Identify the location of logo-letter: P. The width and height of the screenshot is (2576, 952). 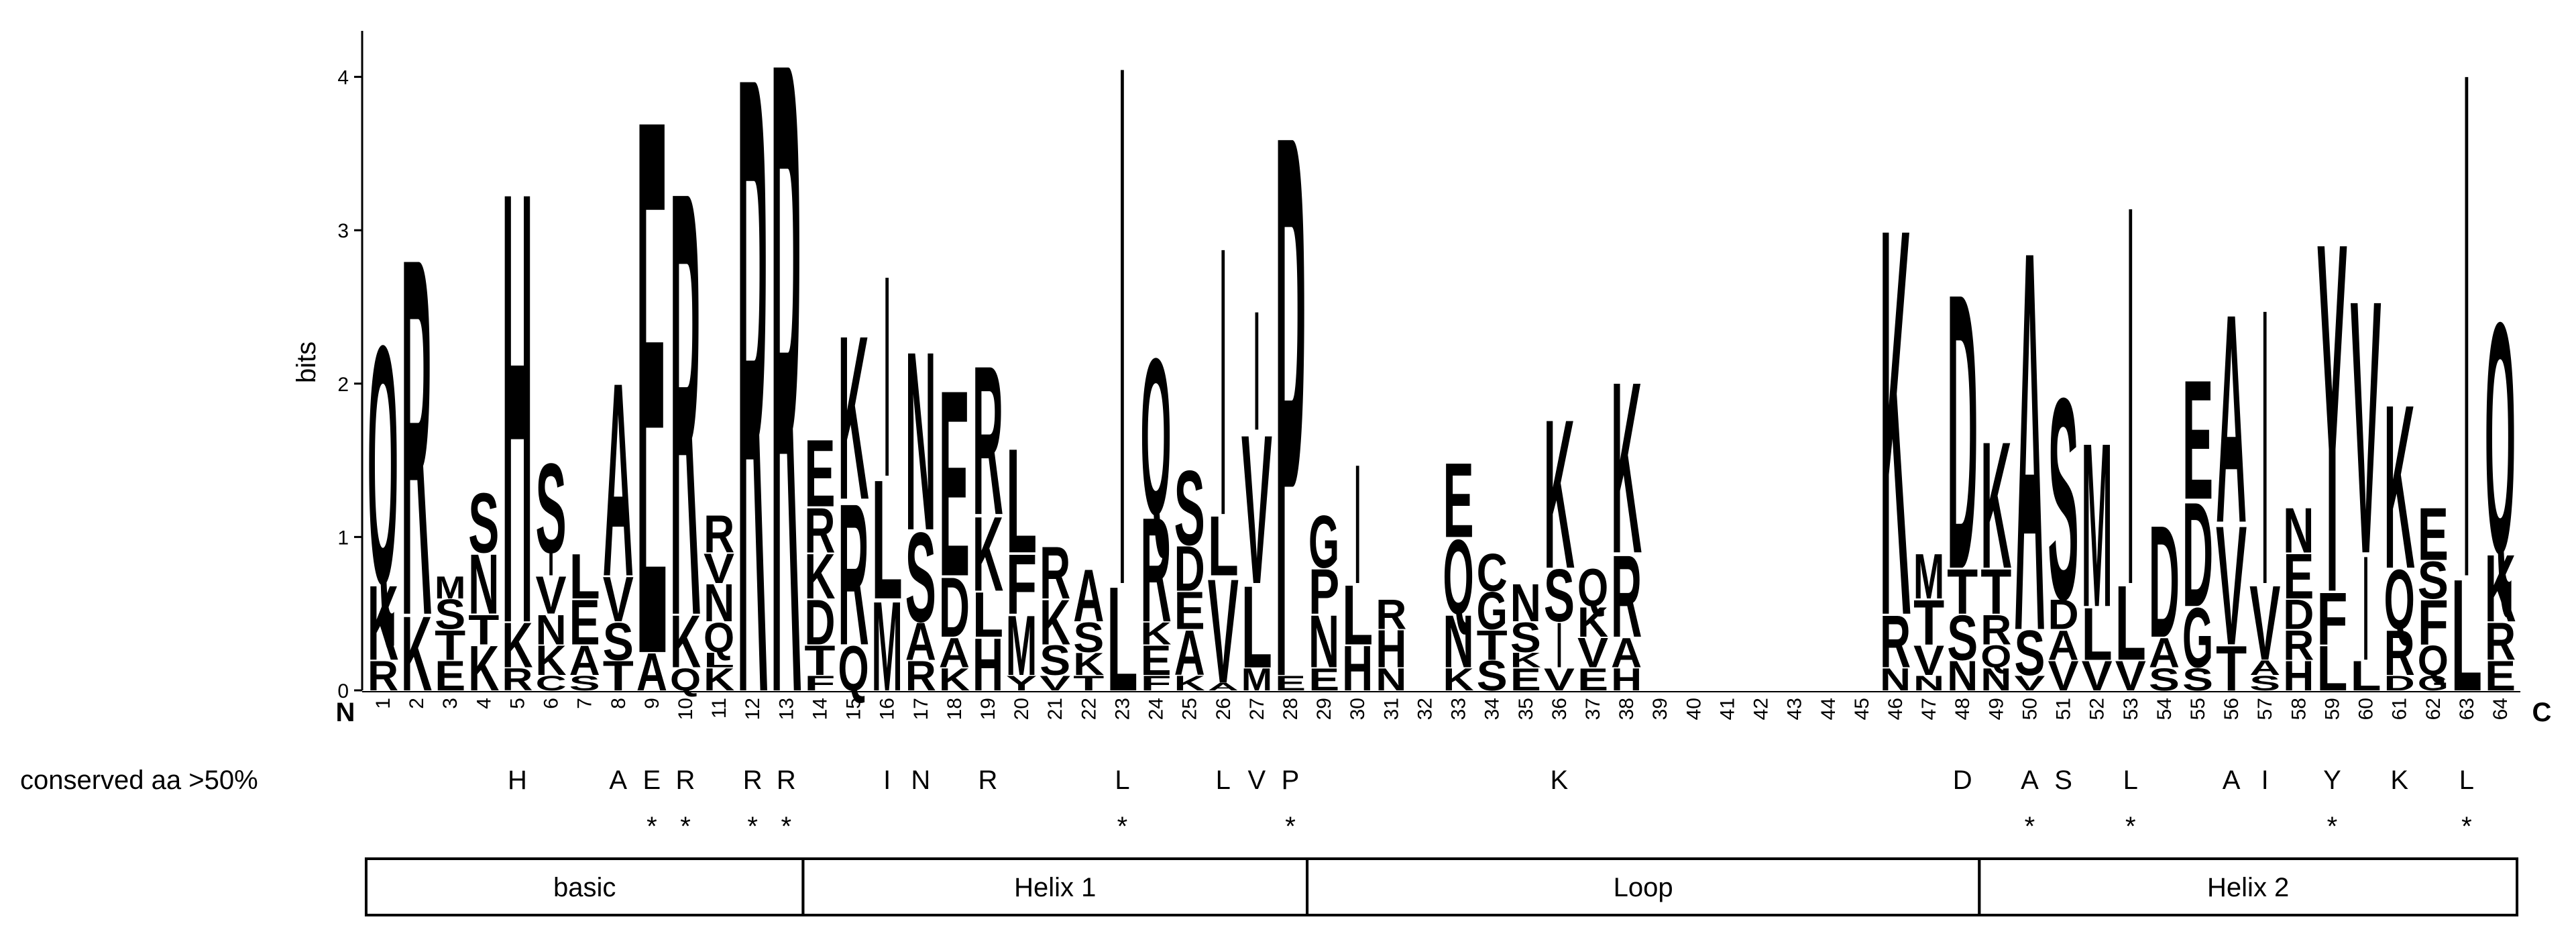
(1290, 420).